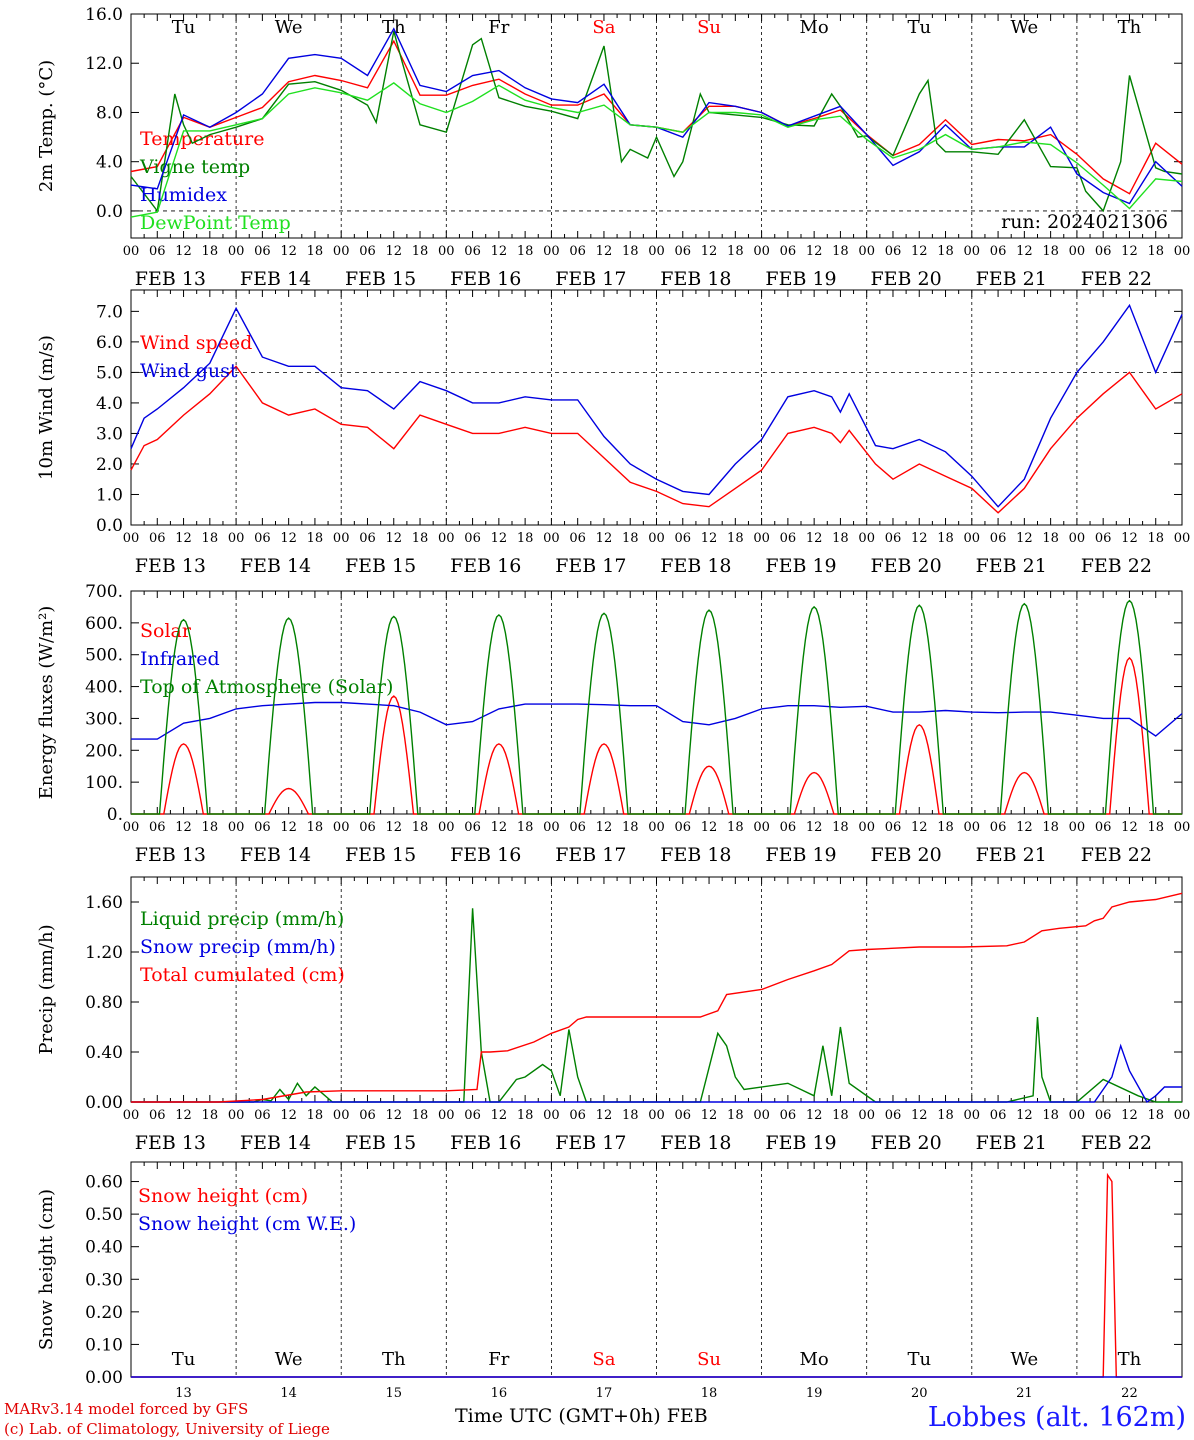 The height and width of the screenshot is (1440, 1194). Describe the element at coordinates (603, 27) in the screenshot. I see `weekday-label: Sa` at that location.